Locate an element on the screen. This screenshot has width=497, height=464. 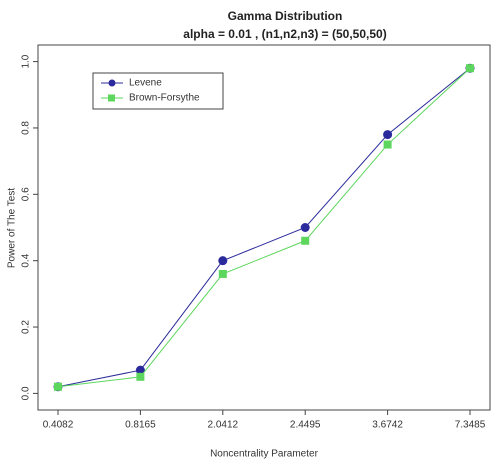
chart-subtitle: alpha = 0.01 , (n1,n2,n3) = (50,50,50) is located at coordinates (284, 34).